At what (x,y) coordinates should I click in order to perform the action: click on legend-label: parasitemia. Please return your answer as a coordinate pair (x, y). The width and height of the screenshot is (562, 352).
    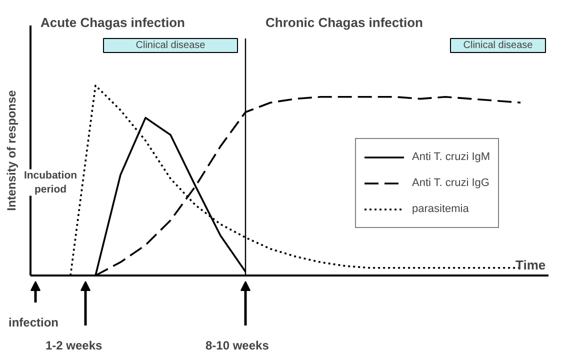
    Looking at the image, I should click on (440, 209).